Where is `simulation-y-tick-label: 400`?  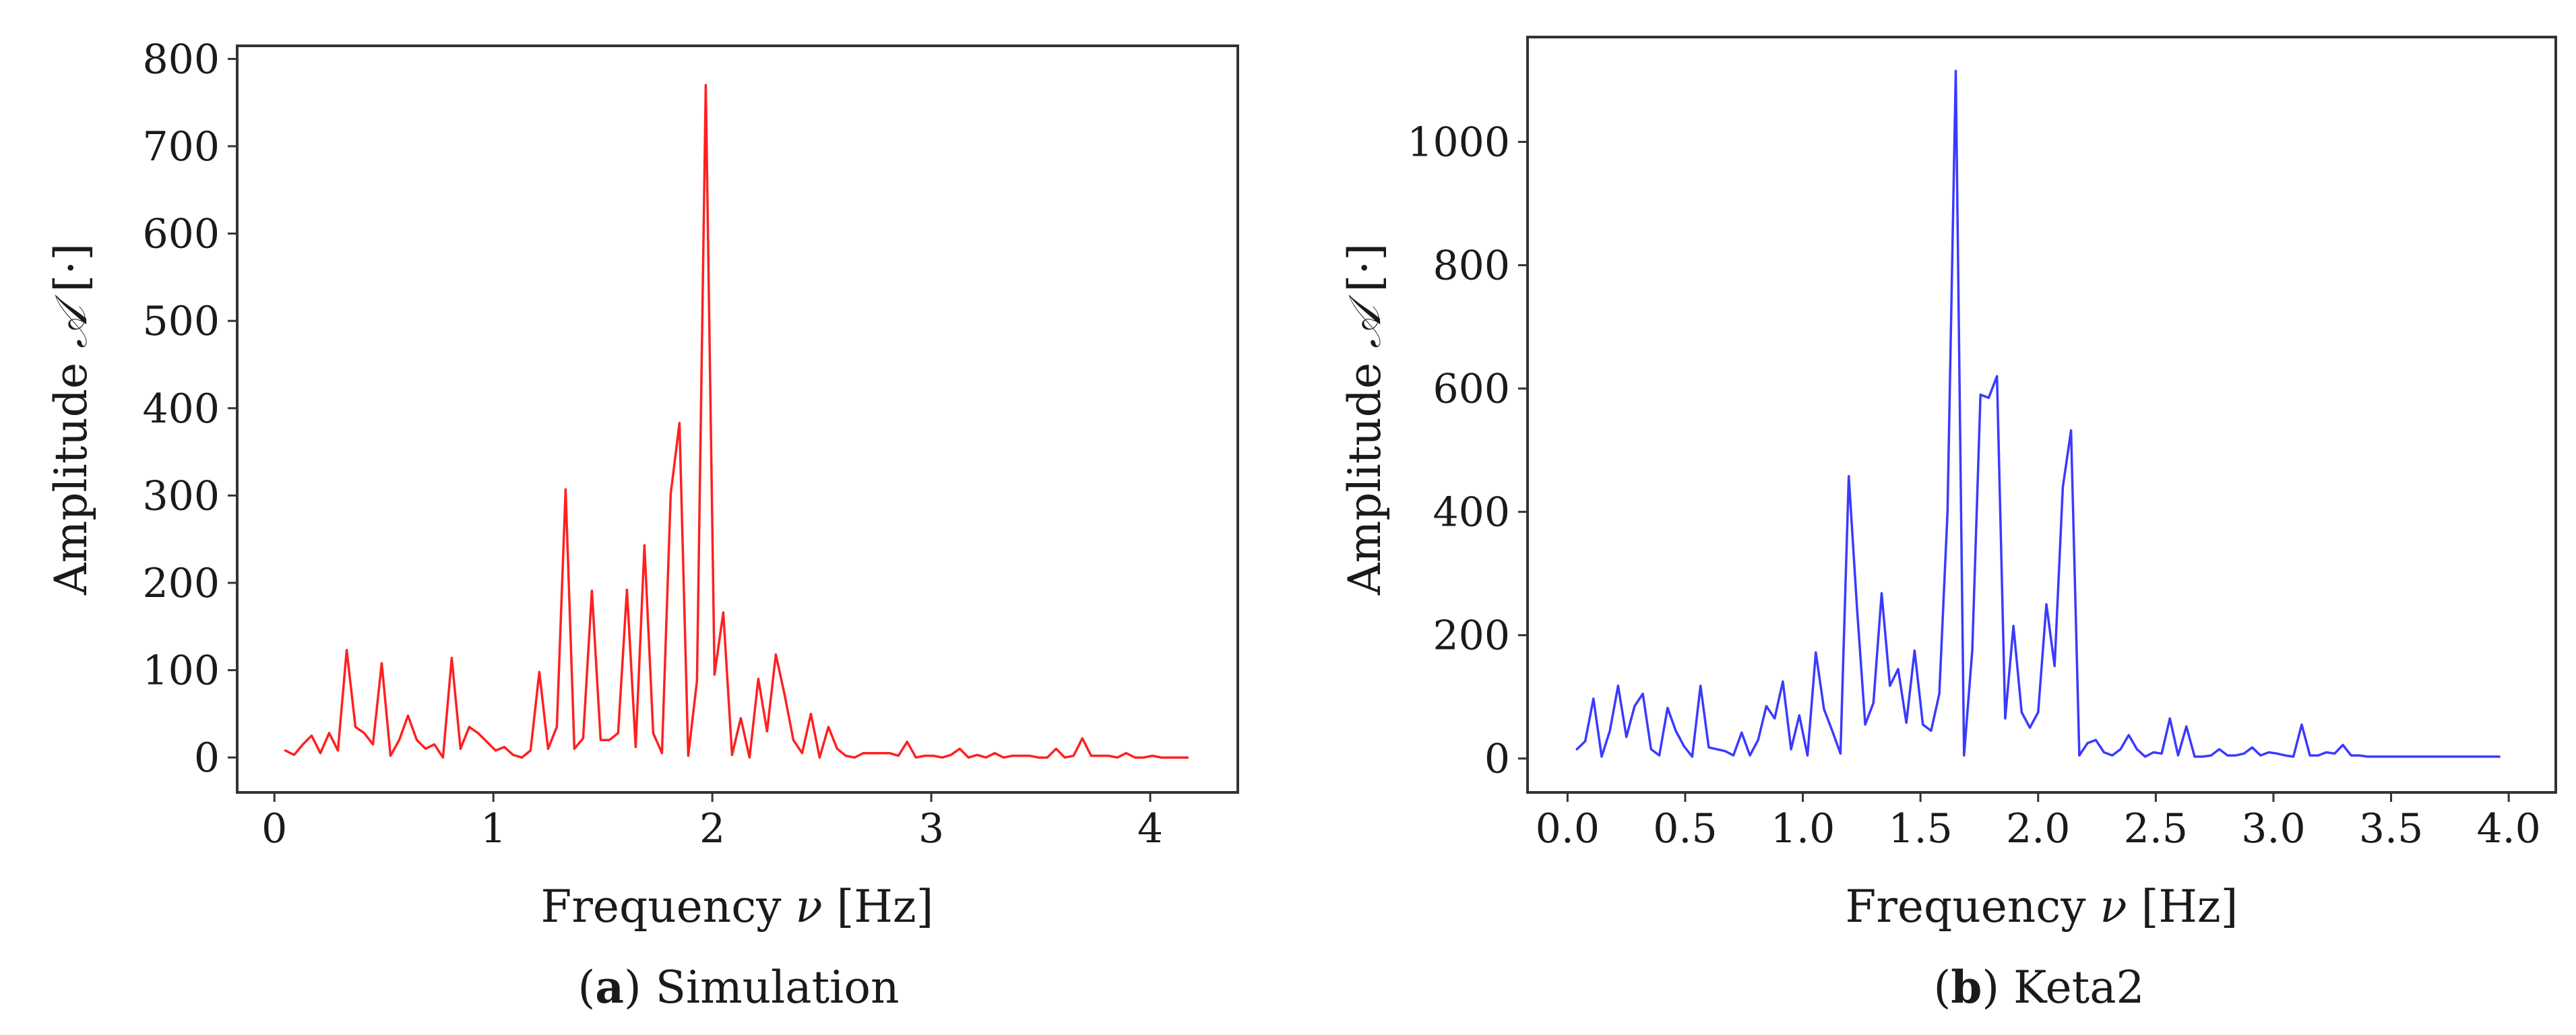 simulation-y-tick-label: 400 is located at coordinates (181, 409).